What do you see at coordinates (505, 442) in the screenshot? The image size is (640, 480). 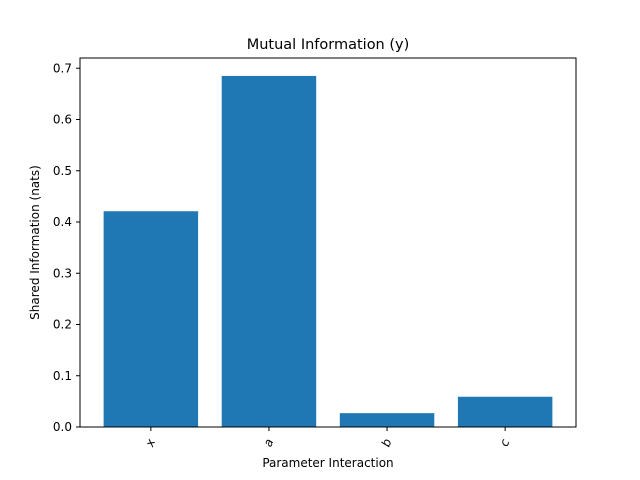 I see `x-tick-label-c: c` at bounding box center [505, 442].